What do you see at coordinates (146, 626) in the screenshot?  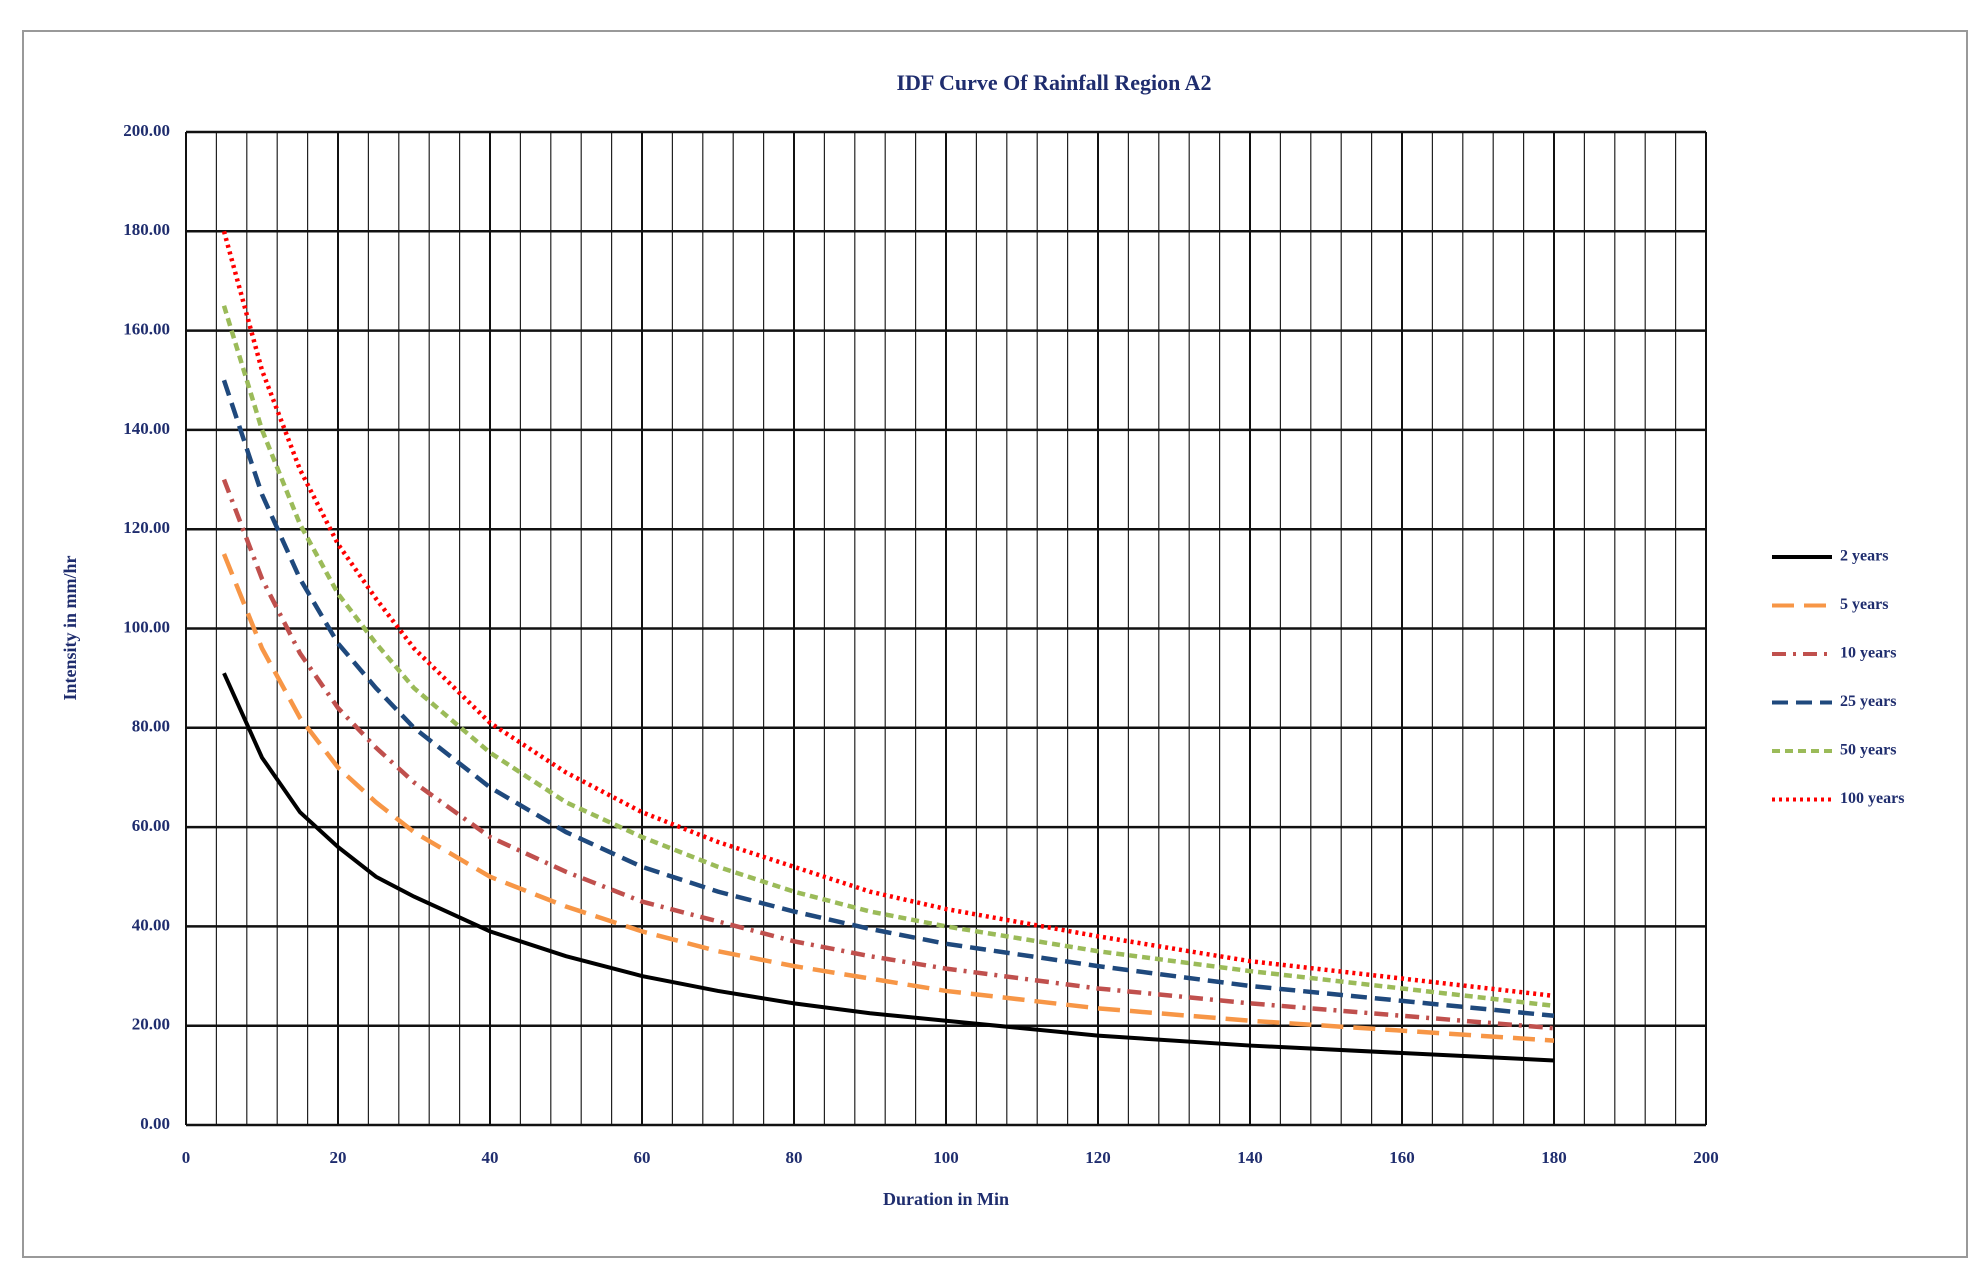 I see `y-tick-label: 100.00` at bounding box center [146, 626].